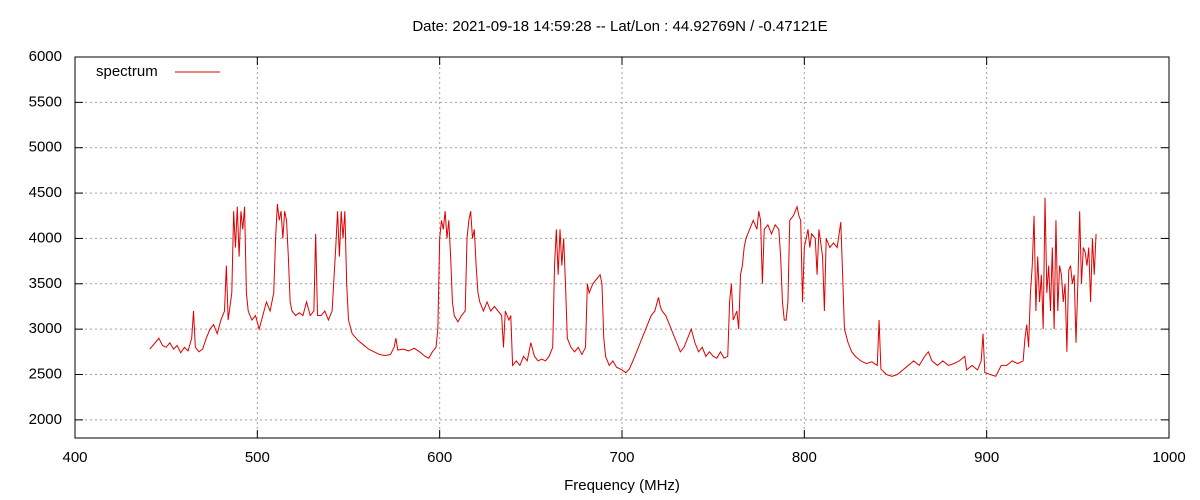  I want to click on x-tick-label: 1000, so click(1168, 457).